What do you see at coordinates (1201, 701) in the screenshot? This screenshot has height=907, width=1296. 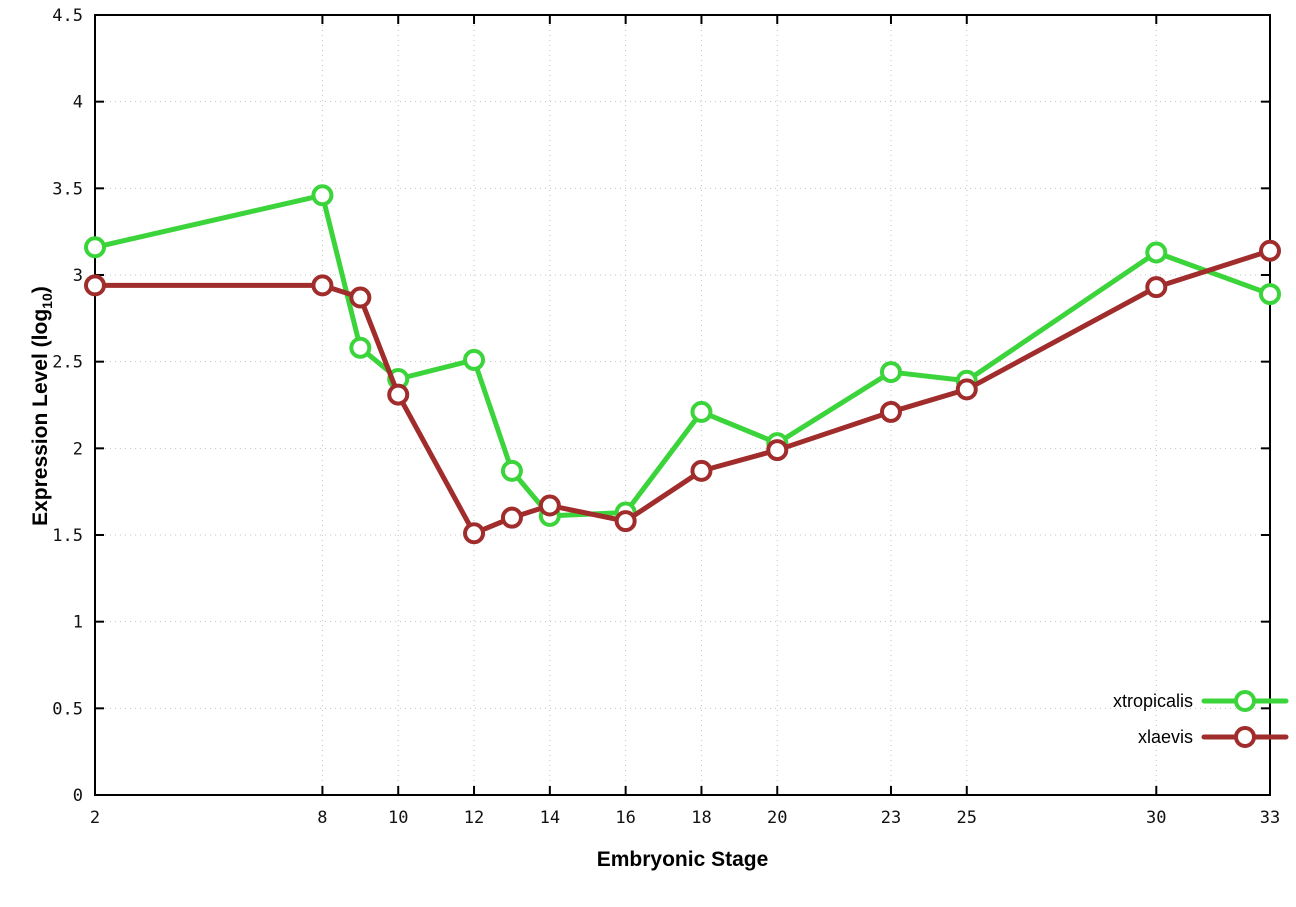 I see `legend-item-xtropicalis: xtropicalis` at bounding box center [1201, 701].